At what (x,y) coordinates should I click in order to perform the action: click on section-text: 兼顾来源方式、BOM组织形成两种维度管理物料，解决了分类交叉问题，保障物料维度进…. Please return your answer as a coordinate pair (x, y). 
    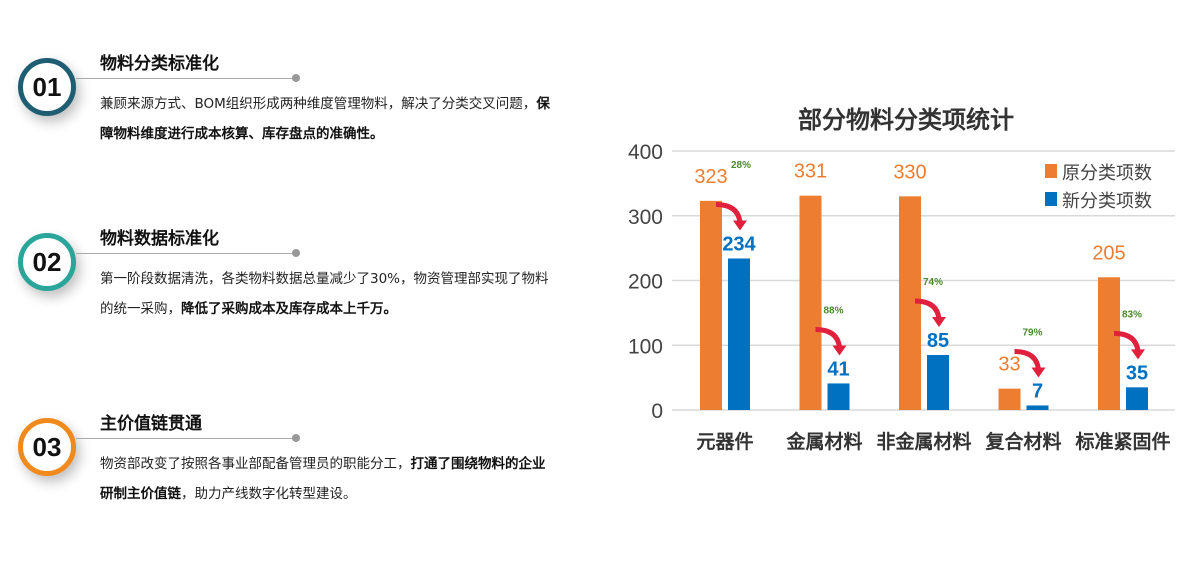
    Looking at the image, I should click on (325, 119).